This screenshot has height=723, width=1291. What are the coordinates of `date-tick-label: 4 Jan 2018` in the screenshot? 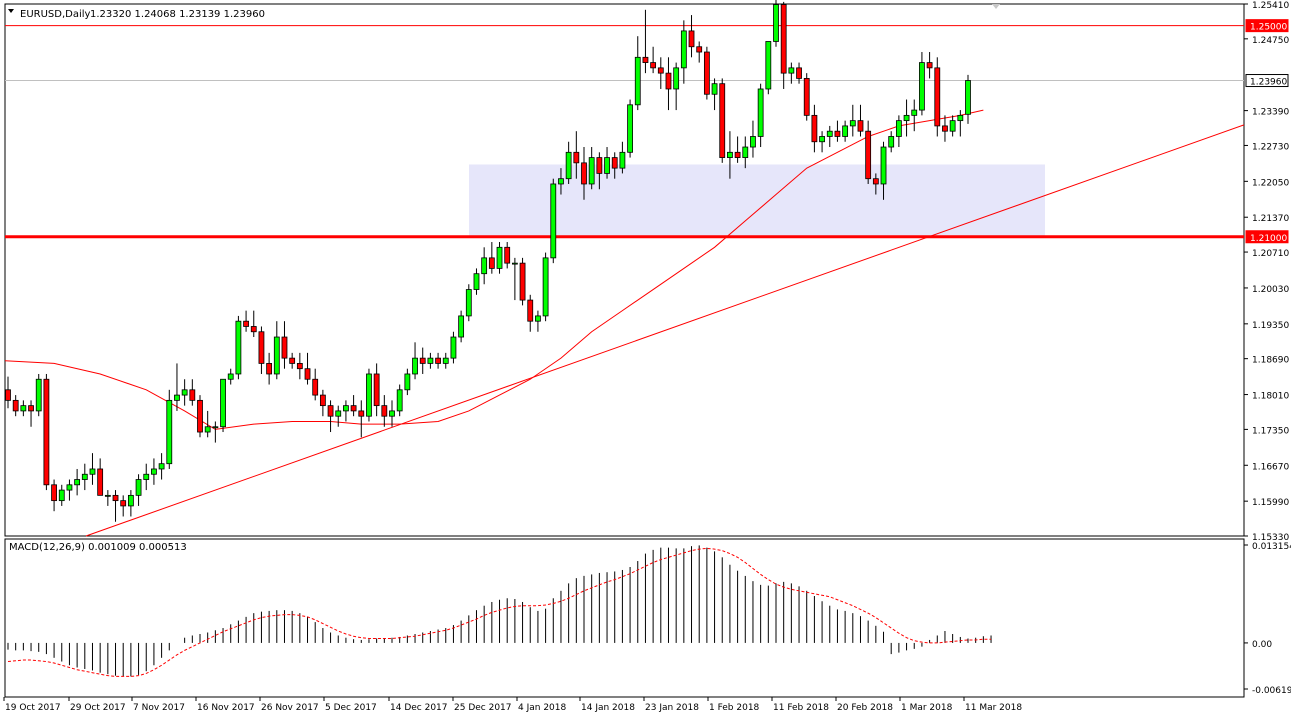 It's located at (542, 708).